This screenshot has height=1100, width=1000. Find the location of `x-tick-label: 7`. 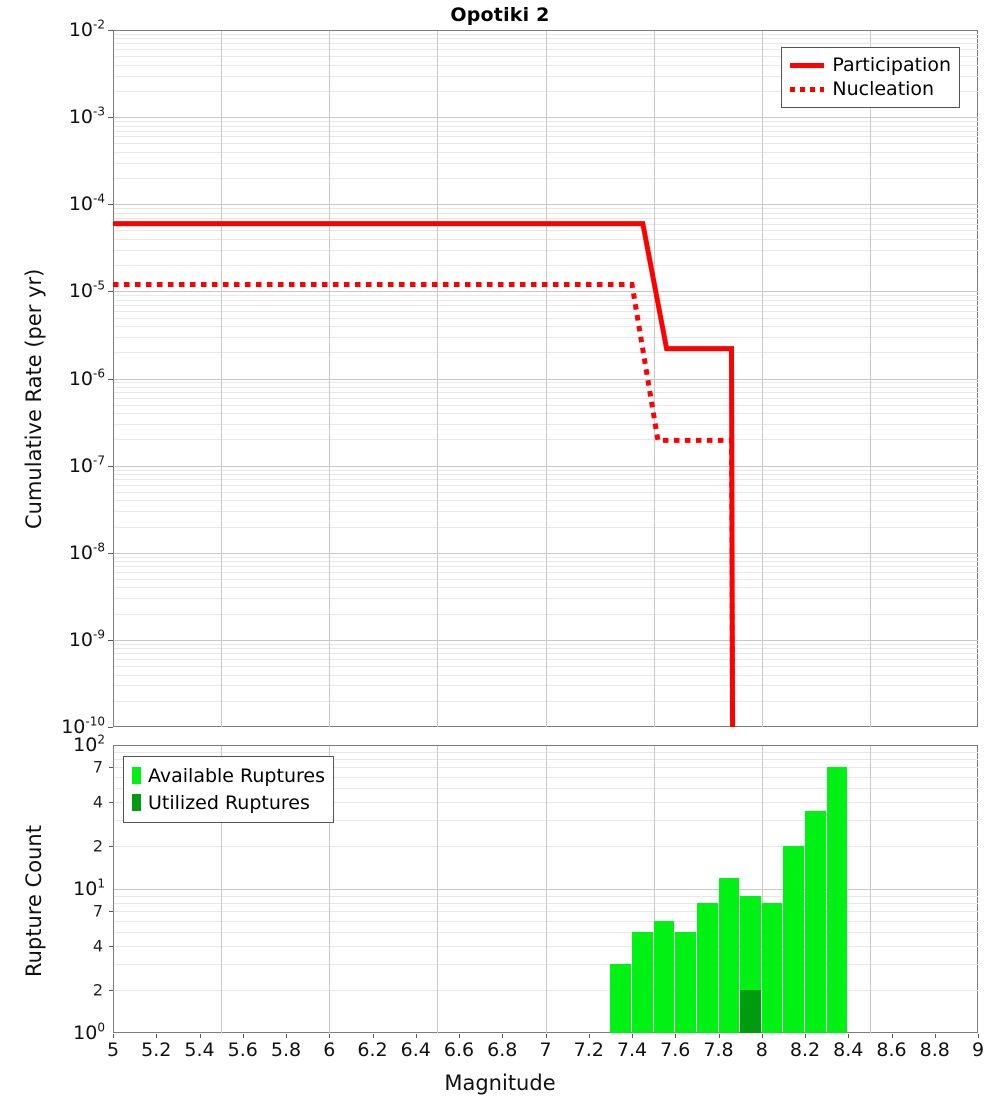

x-tick-label: 7 is located at coordinates (545, 1050).